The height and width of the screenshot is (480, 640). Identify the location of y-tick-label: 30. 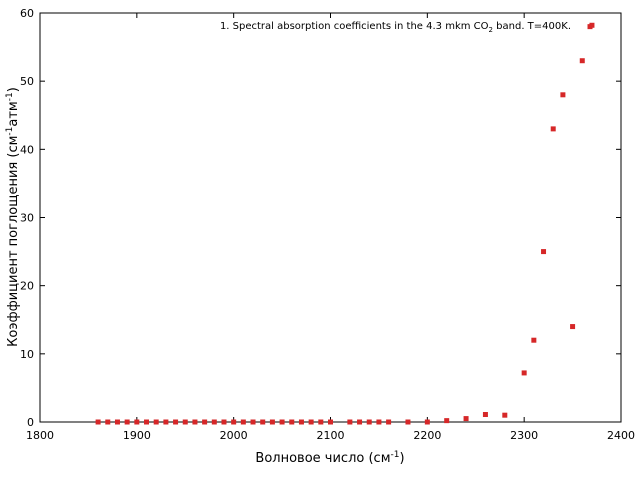
(27, 218).